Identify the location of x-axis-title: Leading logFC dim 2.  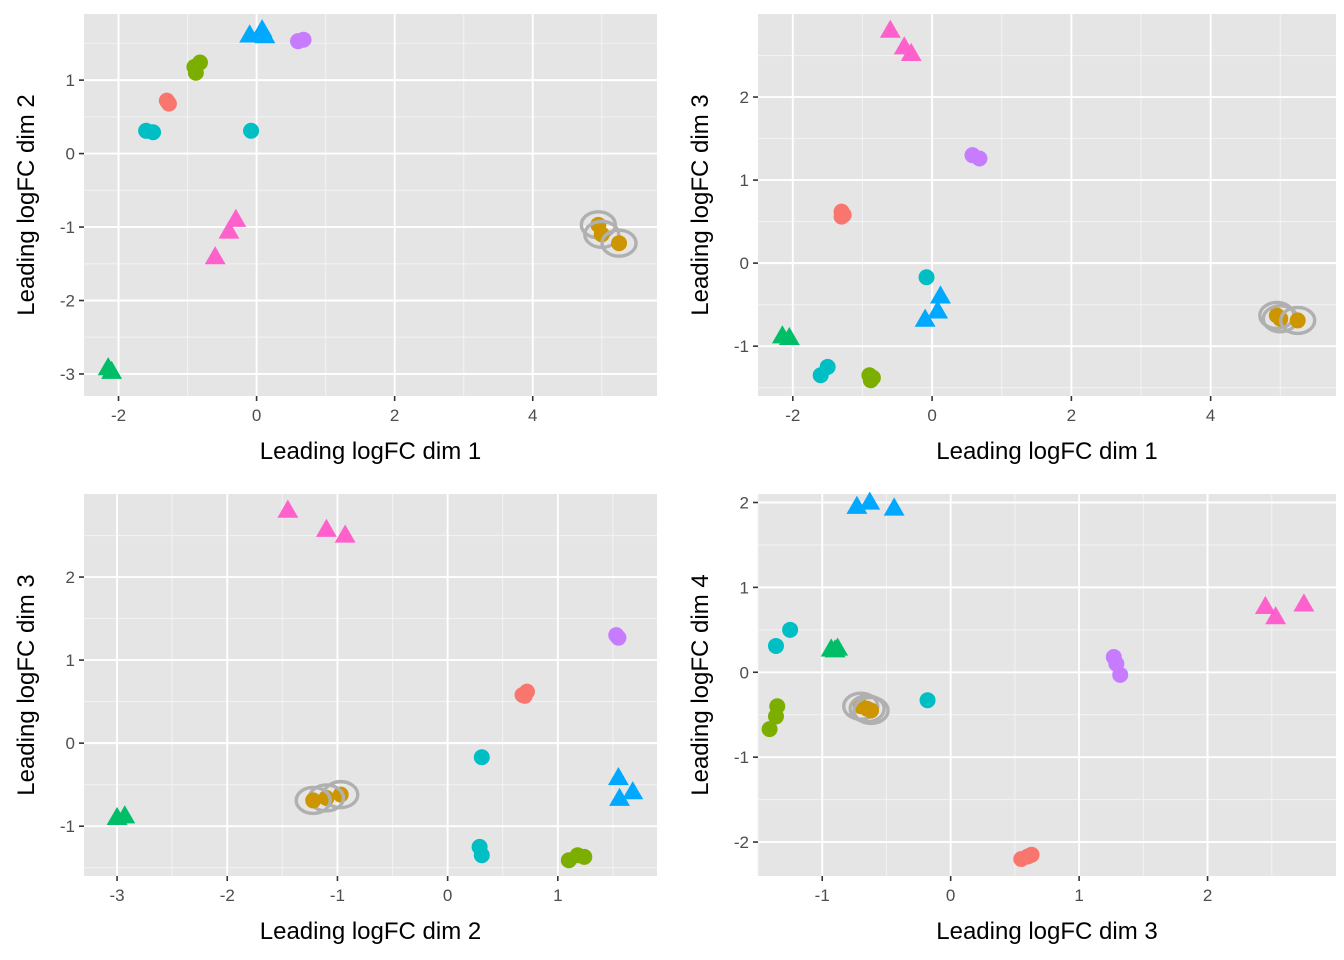
(370, 931).